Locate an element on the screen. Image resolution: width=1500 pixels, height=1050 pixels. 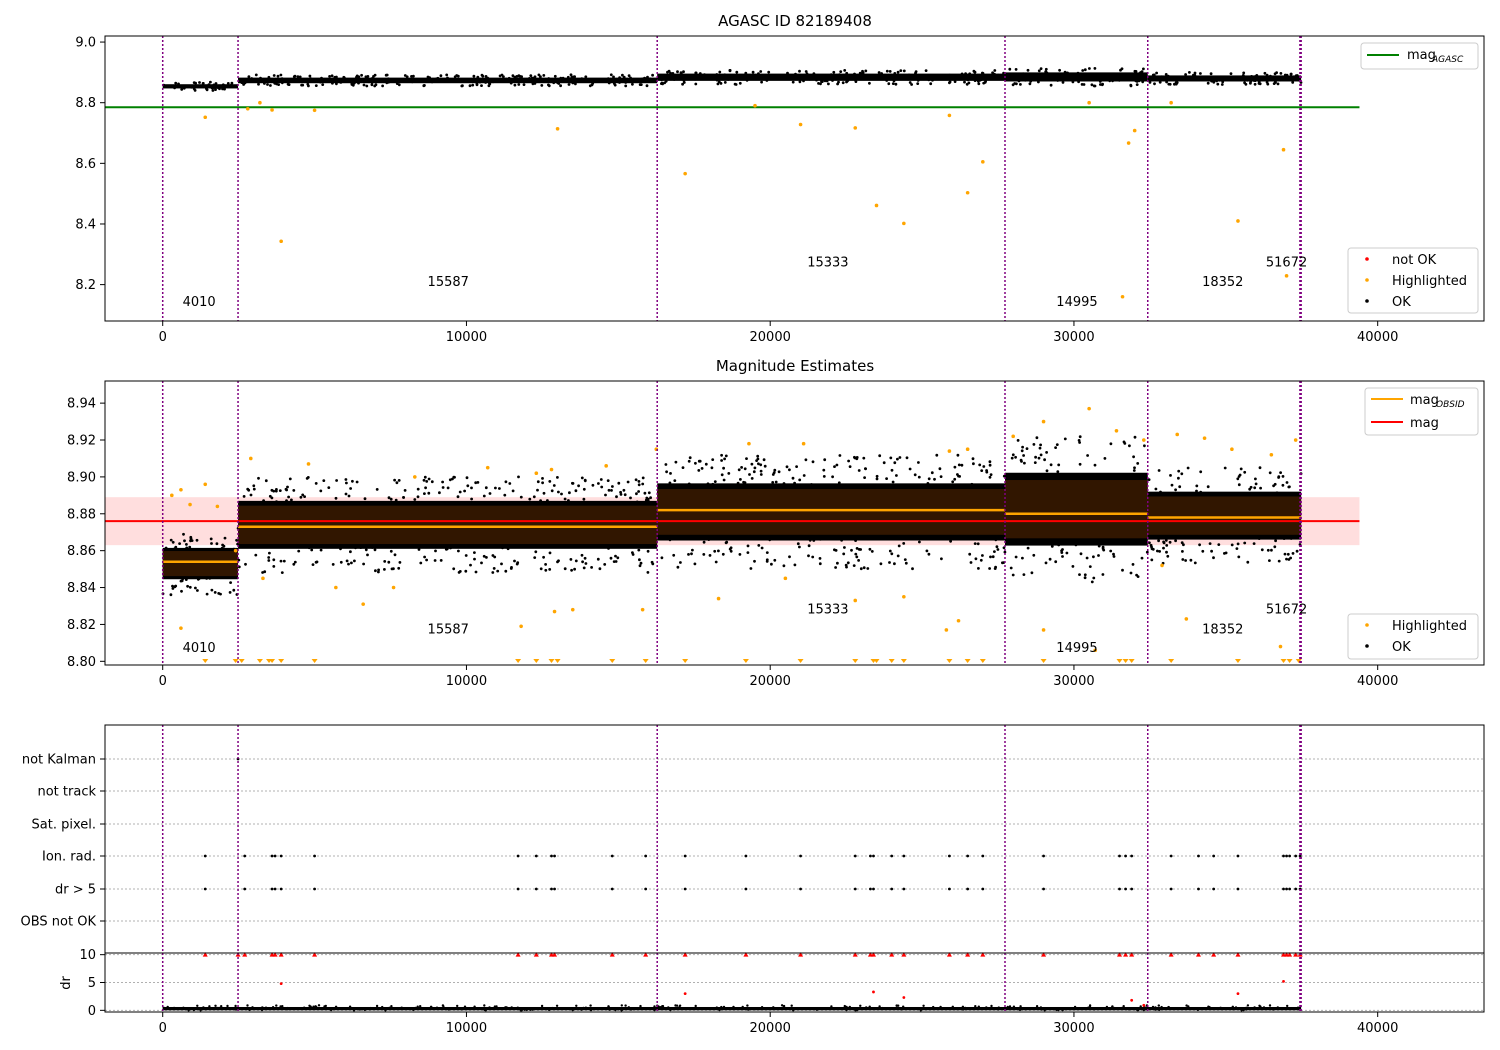
highlighted-point is located at coordinates (1204, 438).